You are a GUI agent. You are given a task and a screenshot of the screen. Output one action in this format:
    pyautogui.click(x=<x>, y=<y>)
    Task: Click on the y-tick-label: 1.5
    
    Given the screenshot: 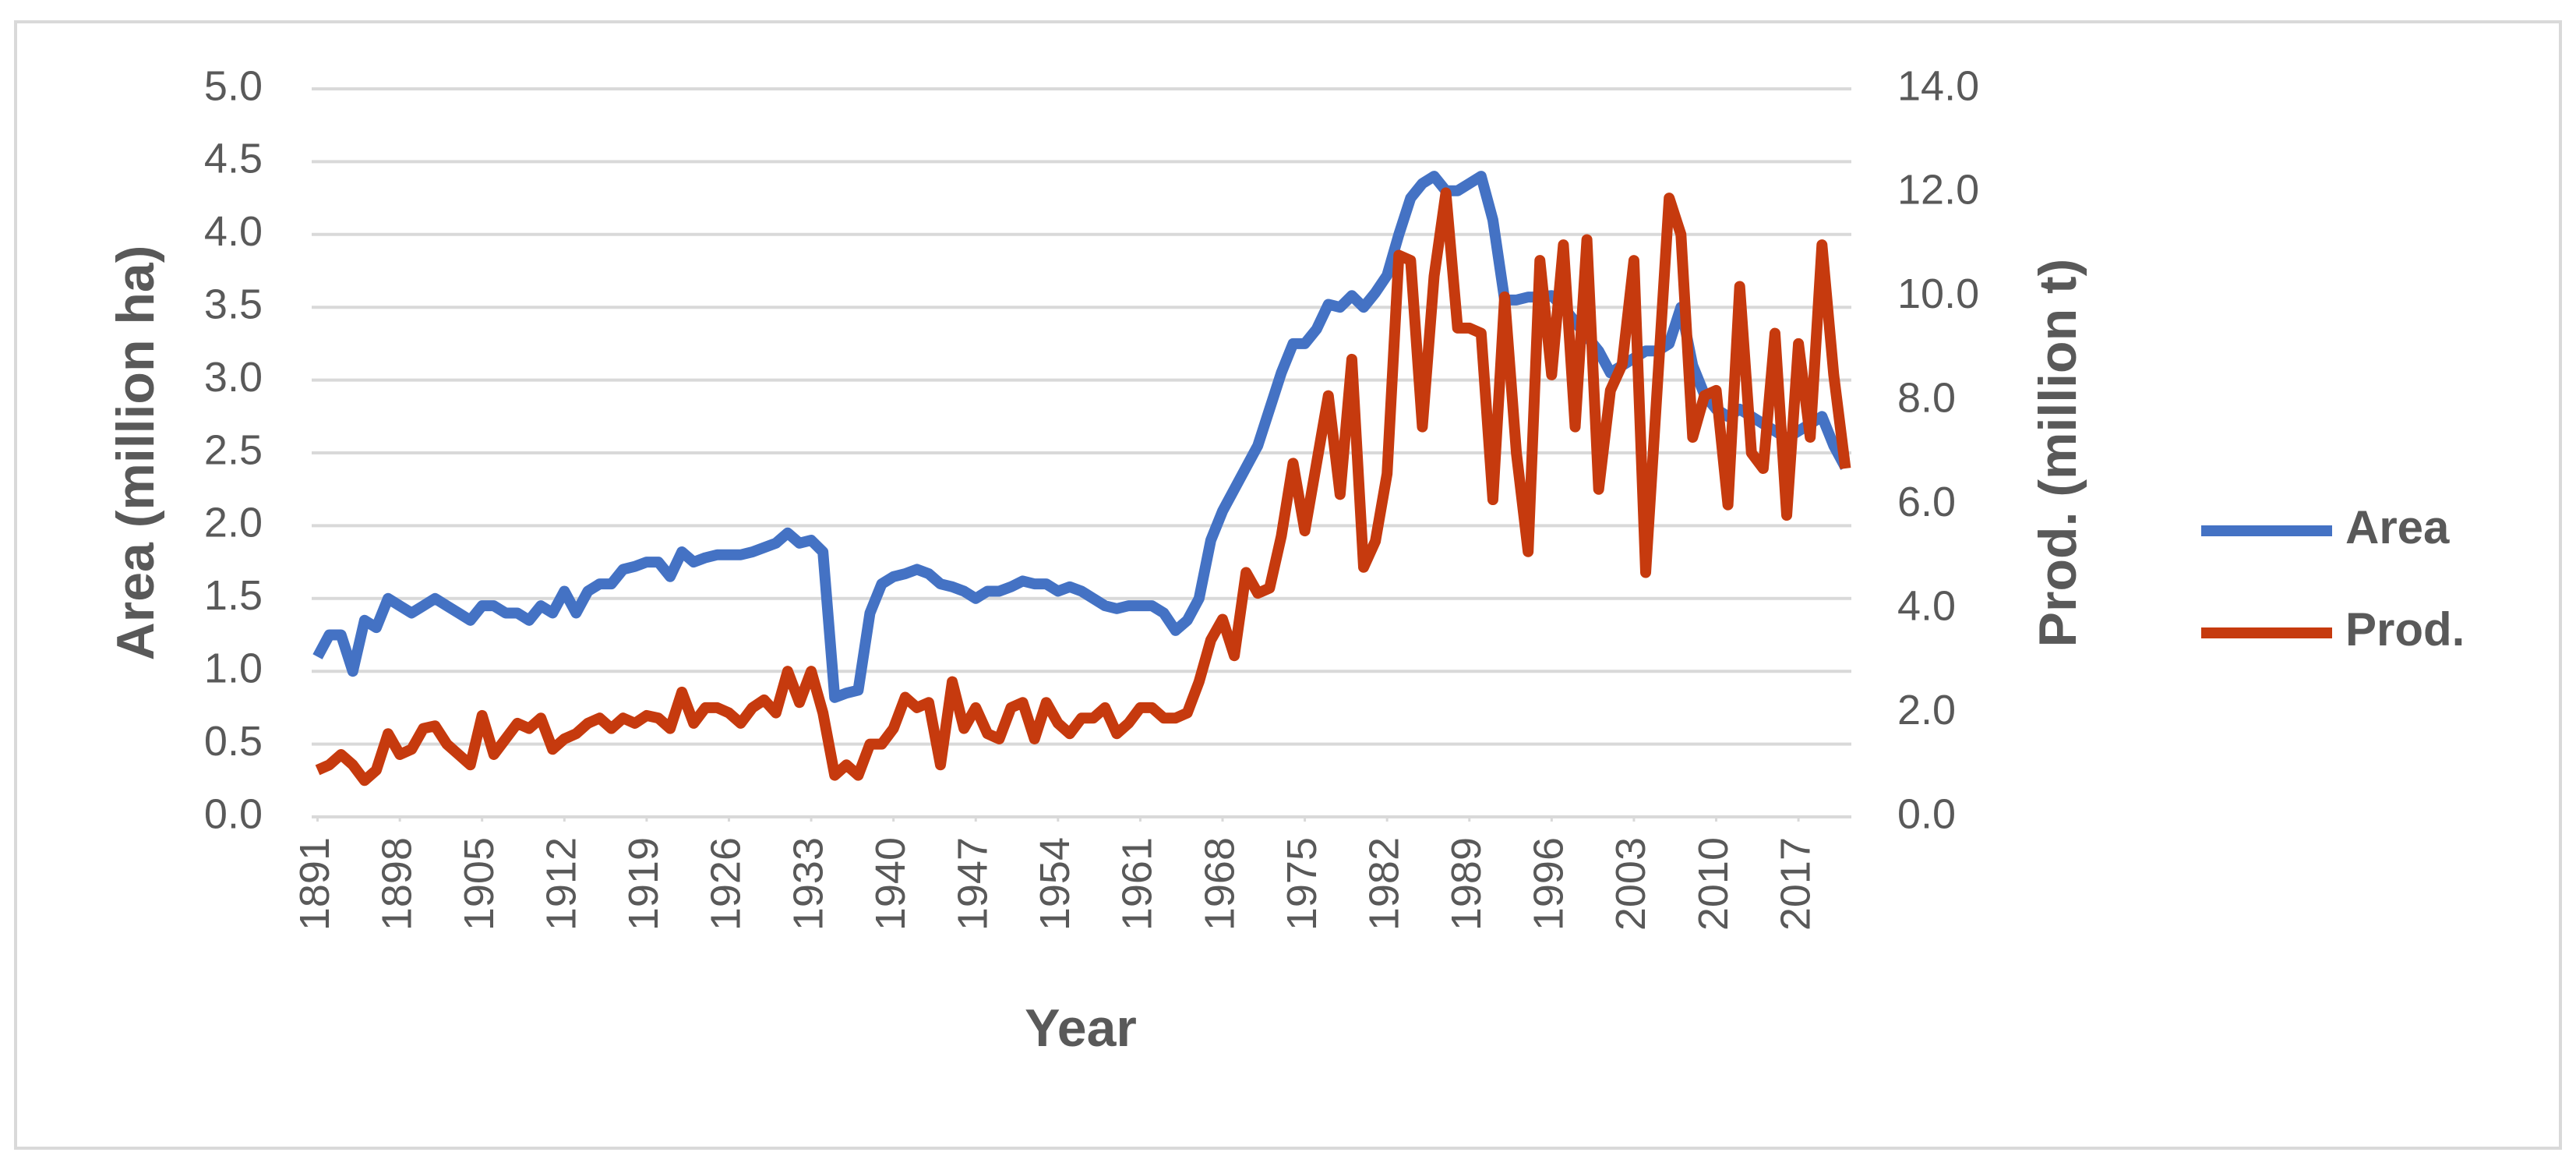 What is the action you would take?
    pyautogui.click(x=233, y=596)
    